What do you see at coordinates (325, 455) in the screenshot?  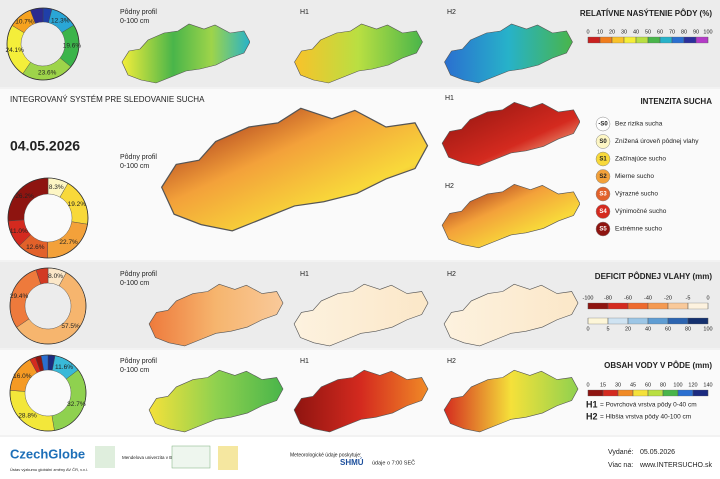 I see `provider: Meteorologické údaje poskytuje:` at bounding box center [325, 455].